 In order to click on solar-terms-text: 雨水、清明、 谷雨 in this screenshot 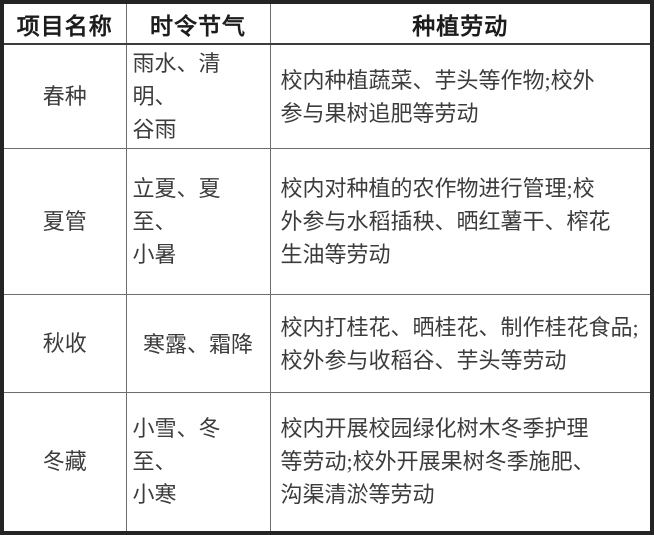, I will do `click(176, 96)`.